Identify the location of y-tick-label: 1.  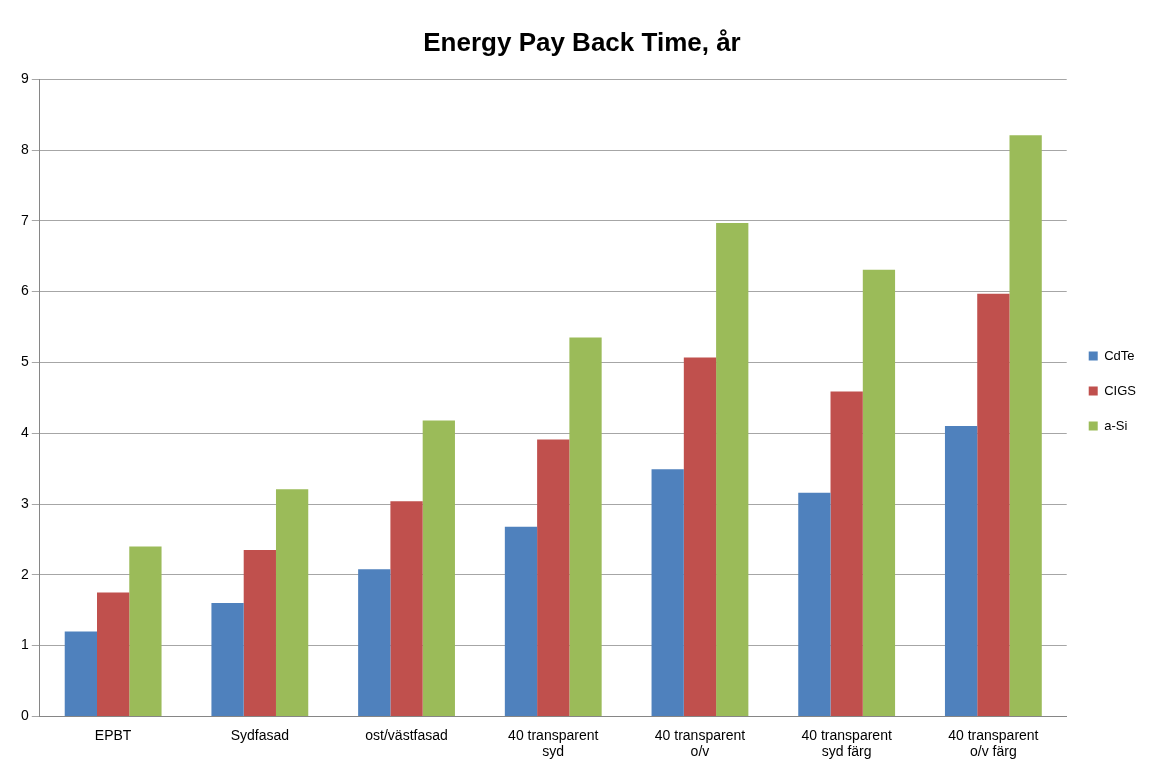
(24, 644).